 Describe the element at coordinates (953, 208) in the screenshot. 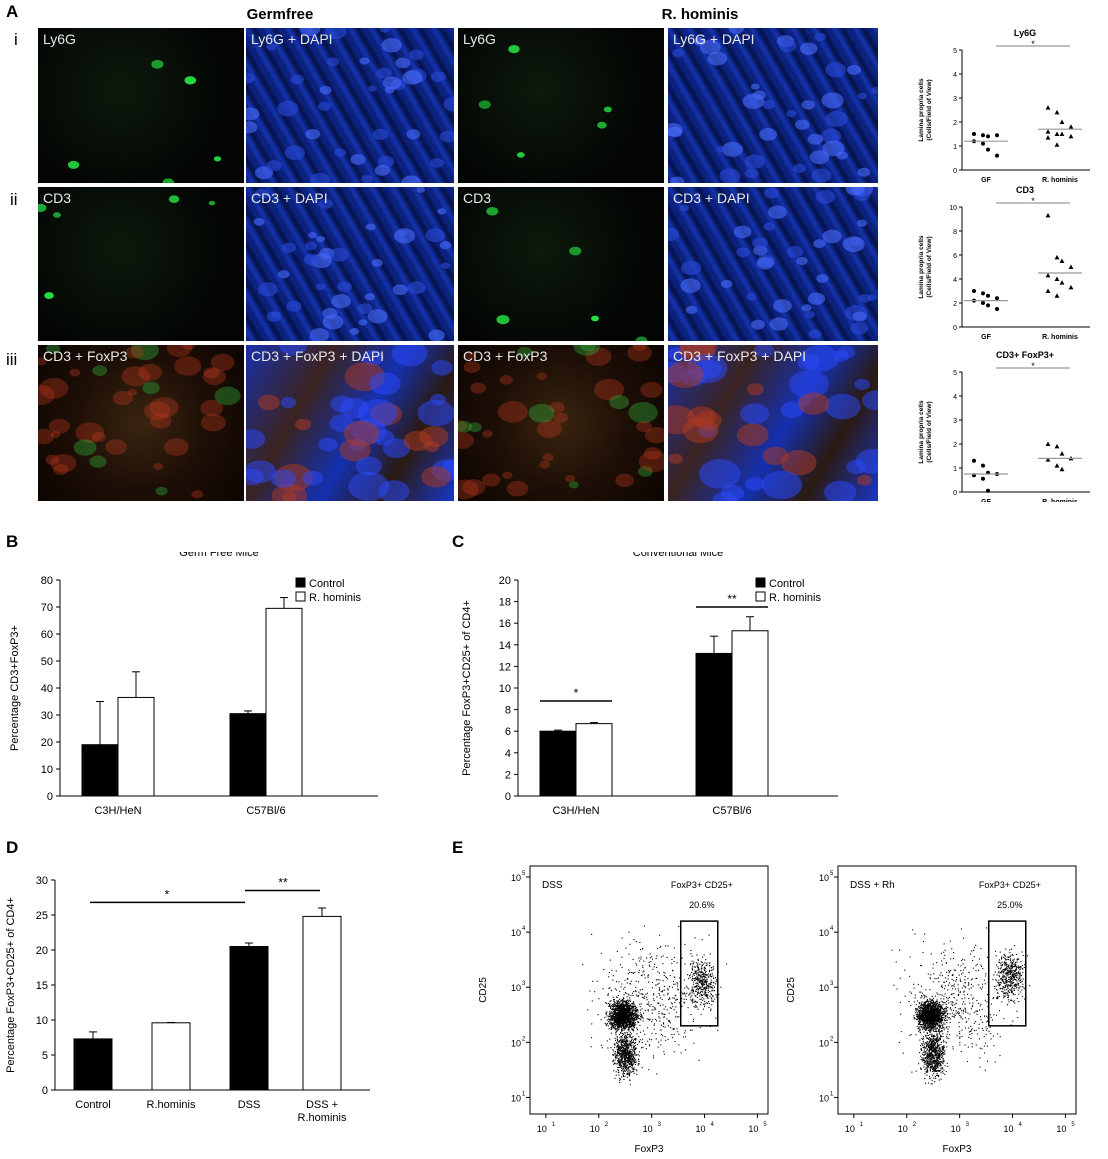

I see `y-tick-label: 10` at that location.